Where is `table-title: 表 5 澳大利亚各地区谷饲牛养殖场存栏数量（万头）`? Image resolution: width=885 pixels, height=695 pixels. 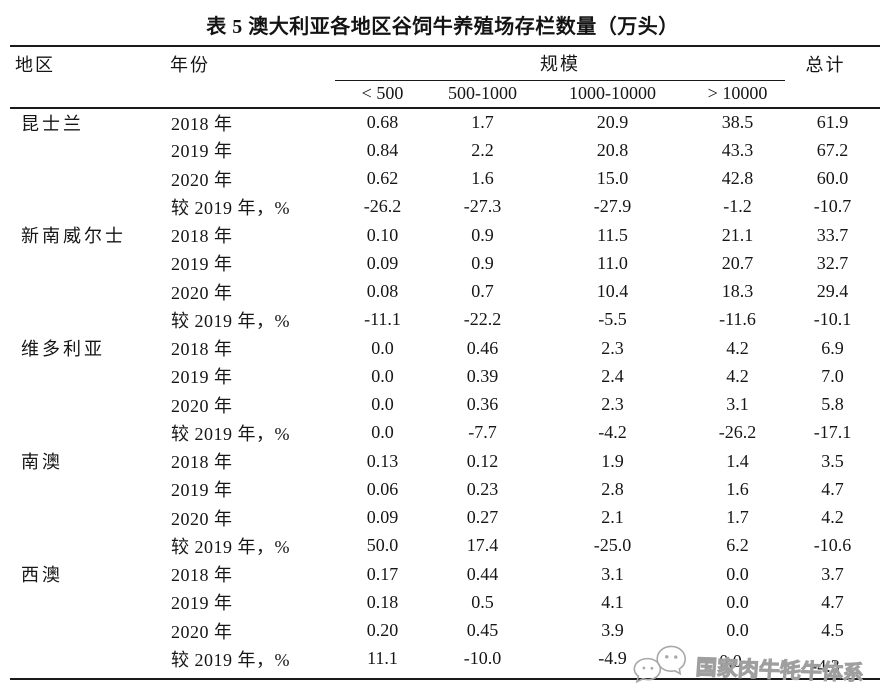 table-title: 表 5 澳大利亚各地区谷饲牛养殖场存栏数量（万头） is located at coordinates (442, 27).